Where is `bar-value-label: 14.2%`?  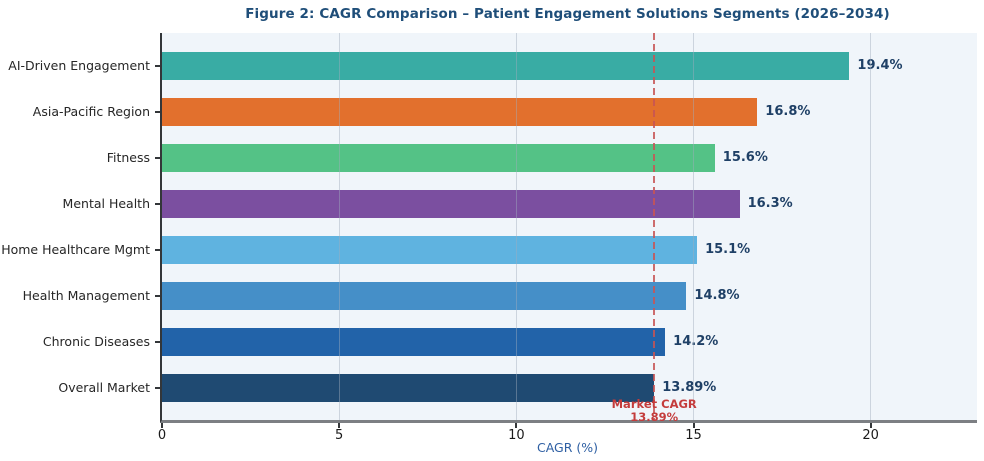
bar-value-label: 14.2% is located at coordinates (696, 341).